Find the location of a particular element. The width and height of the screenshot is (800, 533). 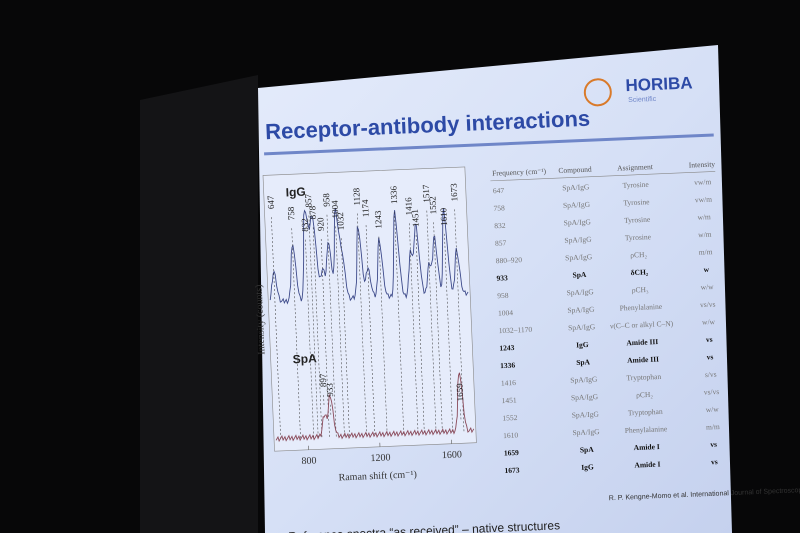

peak-label: 1610 is located at coordinates (443, 216).